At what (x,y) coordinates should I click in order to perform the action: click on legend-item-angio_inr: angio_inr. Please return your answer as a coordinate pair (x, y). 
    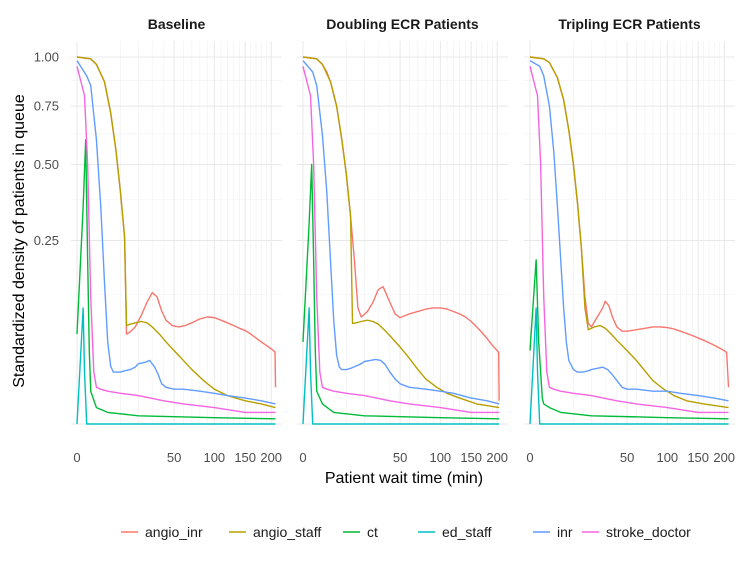
    Looking at the image, I should click on (162, 532).